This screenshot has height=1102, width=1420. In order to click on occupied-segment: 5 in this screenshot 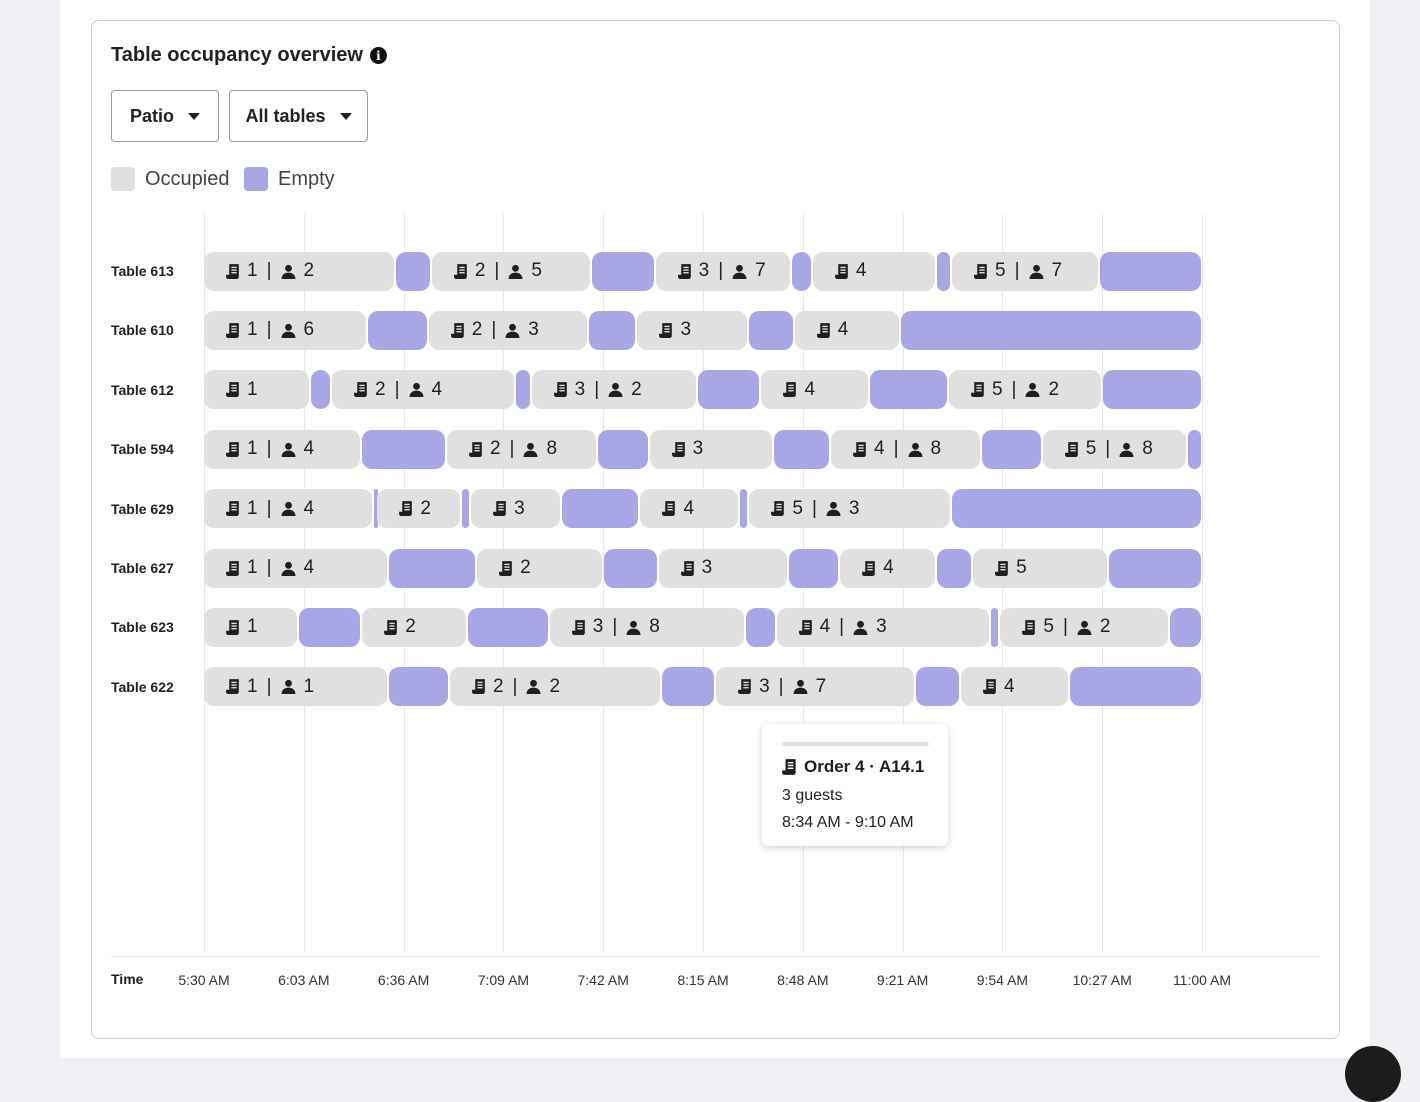, I will do `click(1040, 568)`.